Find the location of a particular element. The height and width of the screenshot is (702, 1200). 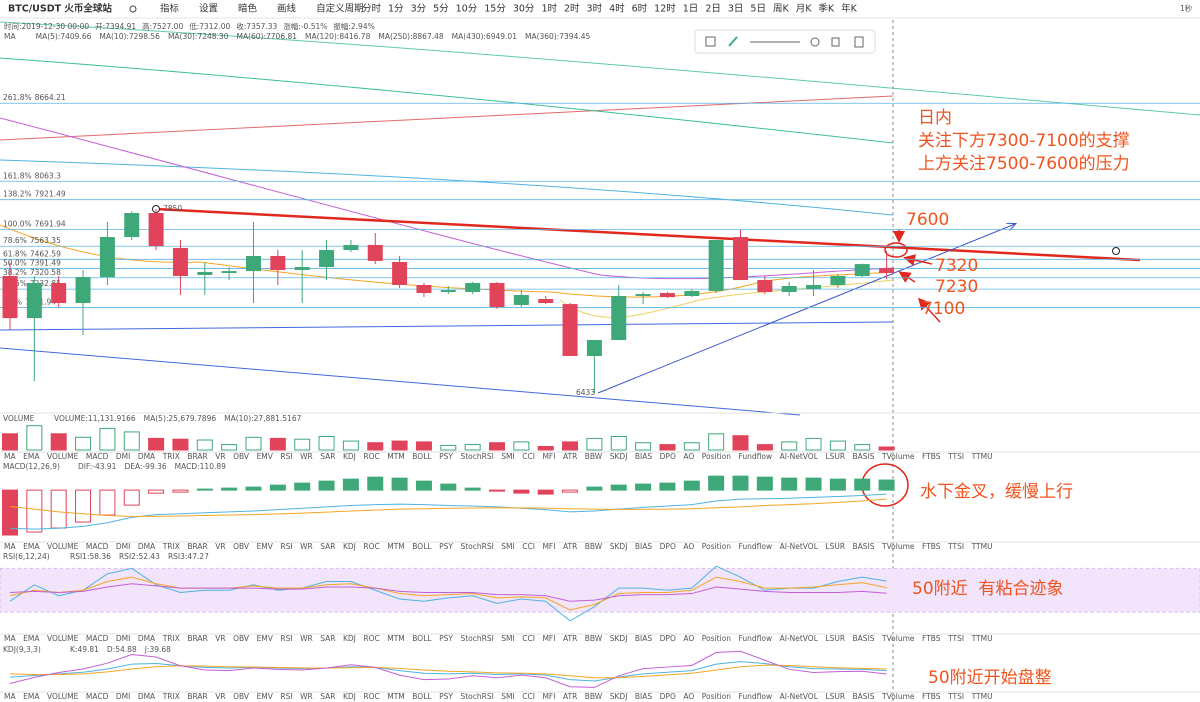

indicator-tab: KDJ is located at coordinates (349, 546).